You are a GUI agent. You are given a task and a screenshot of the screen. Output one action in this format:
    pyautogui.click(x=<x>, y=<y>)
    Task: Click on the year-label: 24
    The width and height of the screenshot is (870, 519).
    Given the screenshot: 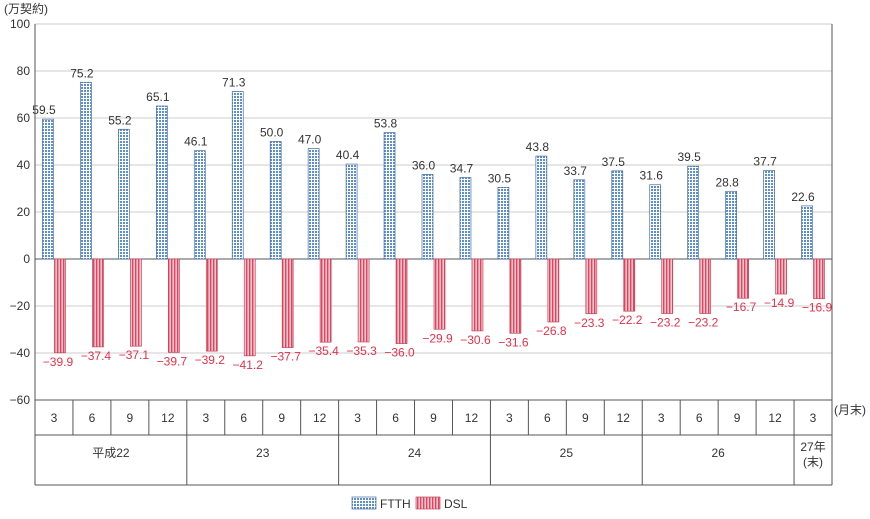 What is the action you would take?
    pyautogui.click(x=415, y=453)
    